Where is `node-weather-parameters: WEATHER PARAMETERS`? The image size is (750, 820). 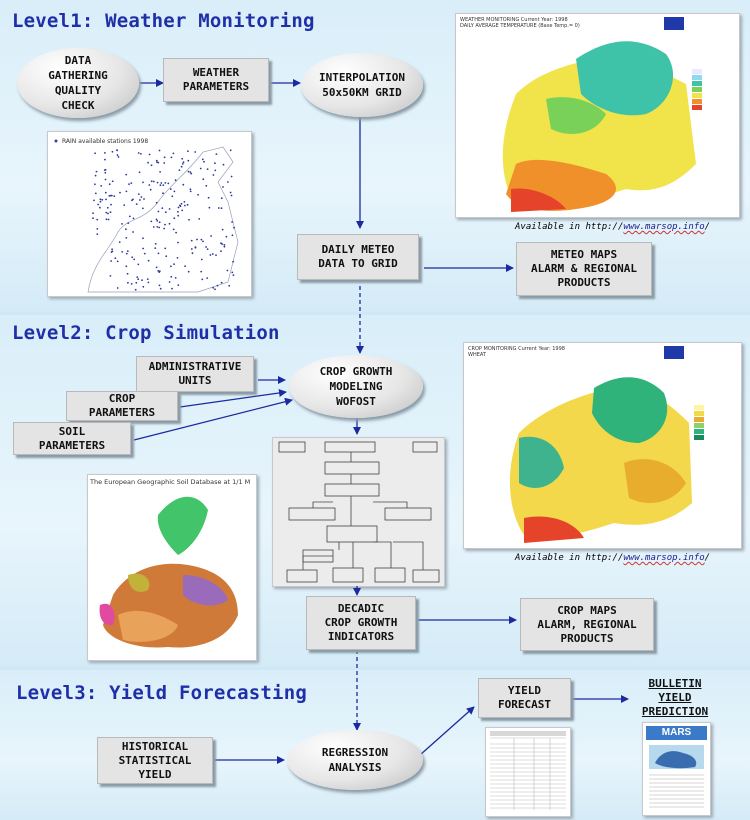 node-weather-parameters: WEATHER PARAMETERS is located at coordinates (216, 80).